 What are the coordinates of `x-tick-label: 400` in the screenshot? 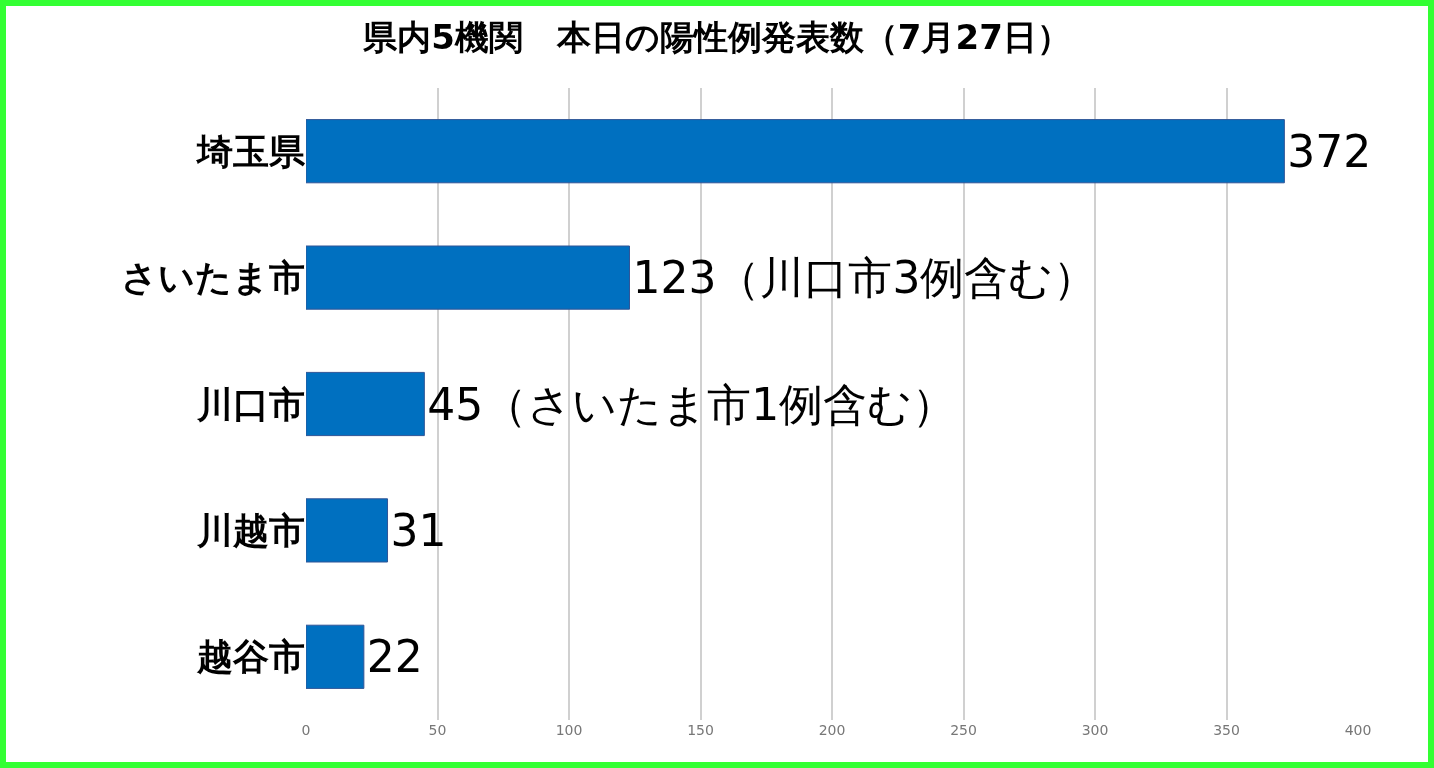 It's located at (1358, 730).